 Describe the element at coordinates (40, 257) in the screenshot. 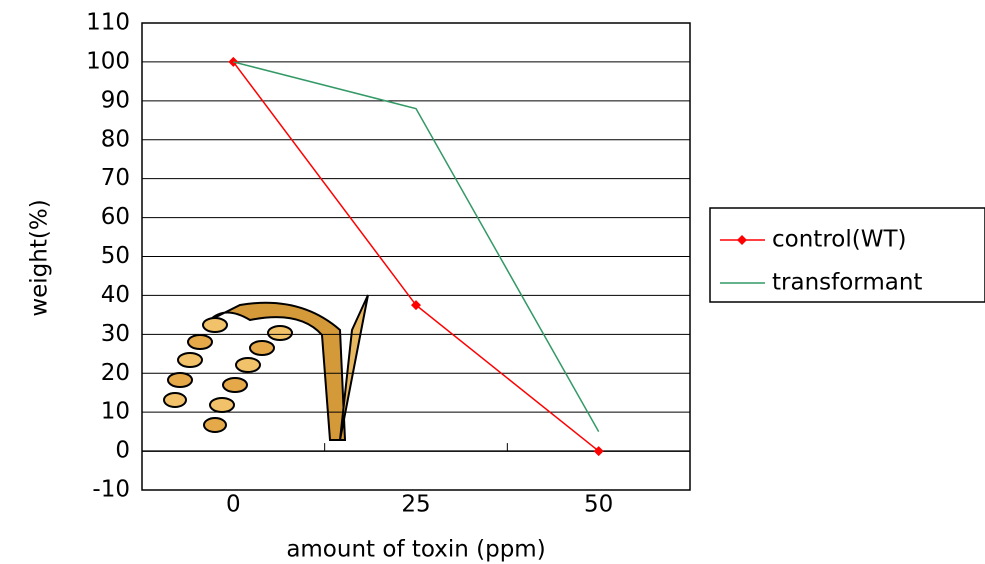

I see `y-axis-title: weight(%)` at that location.